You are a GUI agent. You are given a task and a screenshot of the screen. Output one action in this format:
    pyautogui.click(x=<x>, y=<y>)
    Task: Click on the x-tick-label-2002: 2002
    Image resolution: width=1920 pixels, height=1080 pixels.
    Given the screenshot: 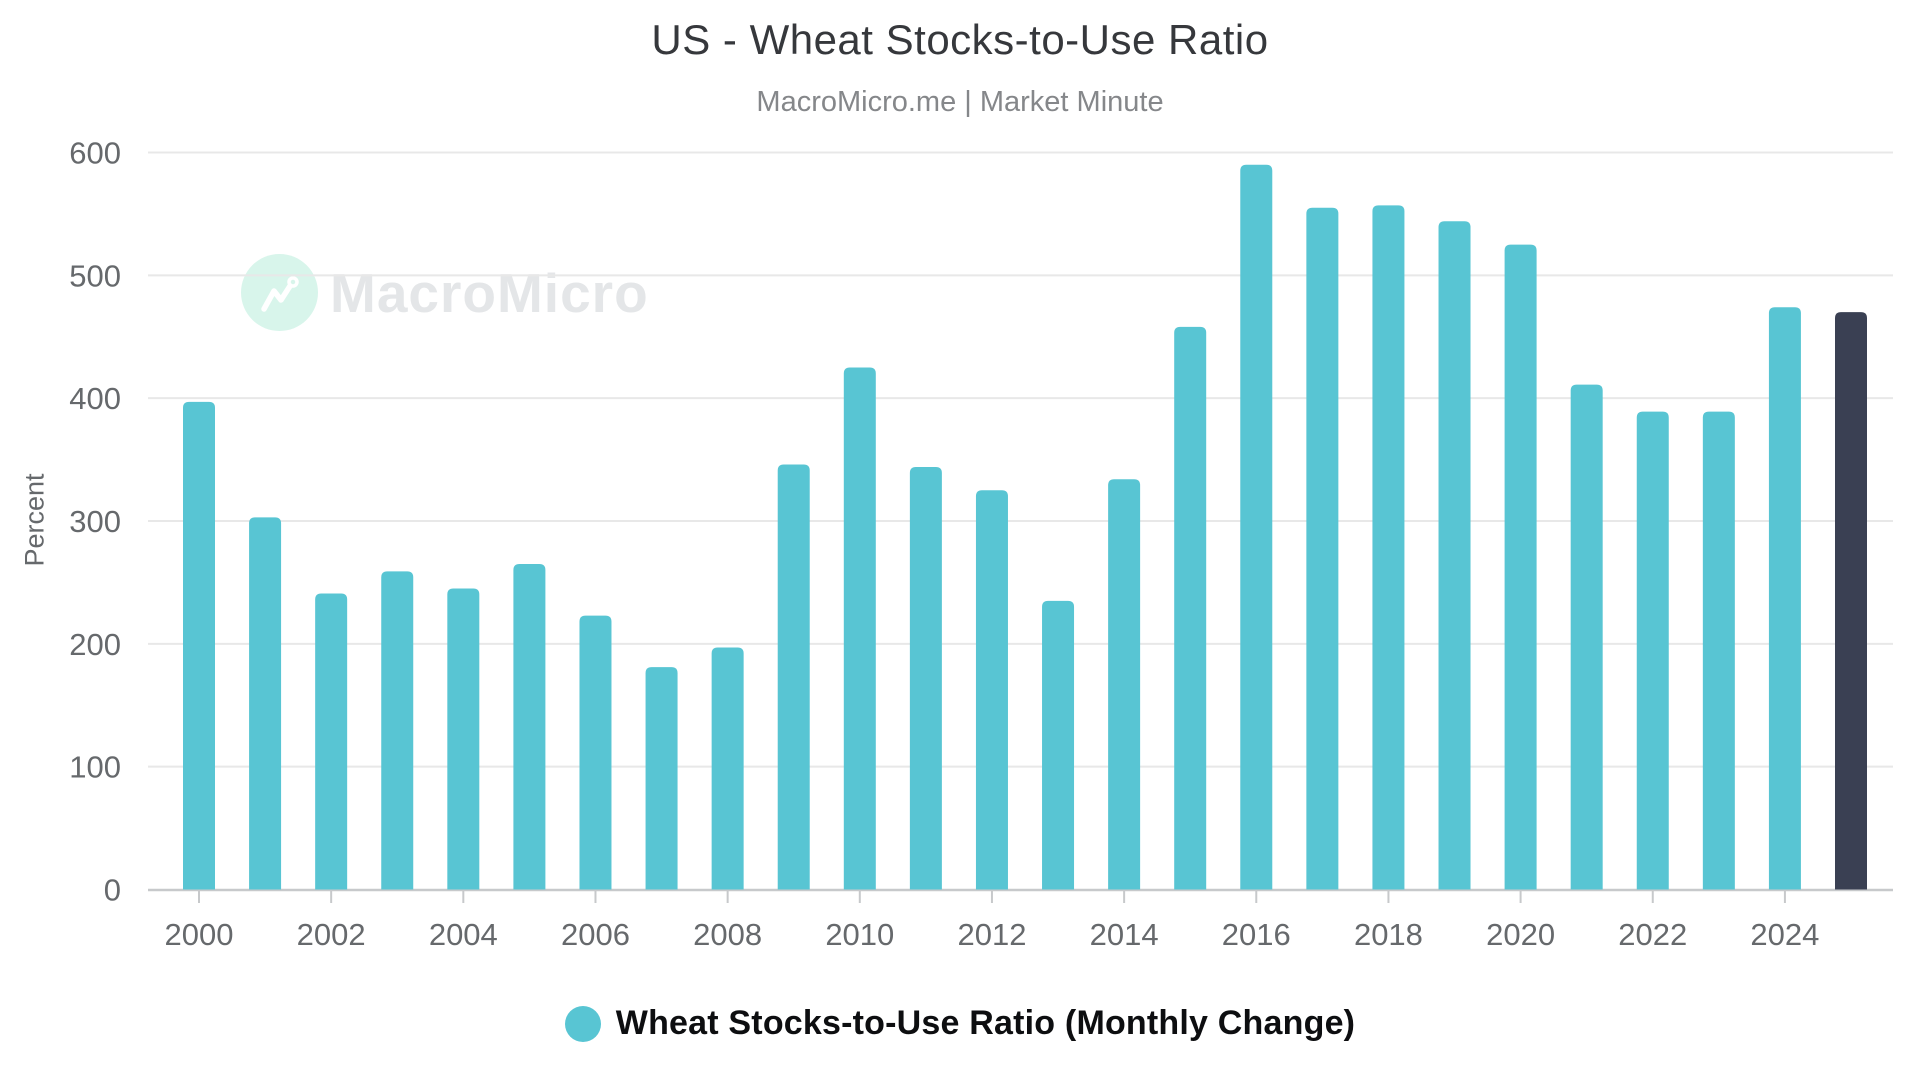 What is the action you would take?
    pyautogui.click(x=331, y=934)
    